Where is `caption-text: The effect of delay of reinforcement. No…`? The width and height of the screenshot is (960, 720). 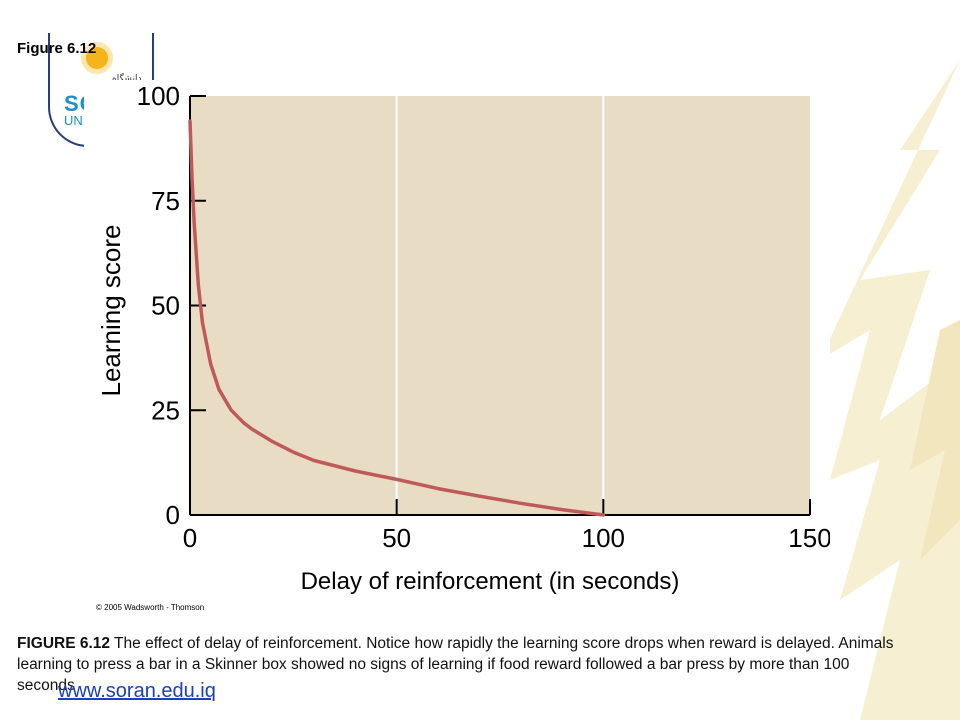
caption-text: The effect of delay of reinforcement. No… is located at coordinates (455, 664).